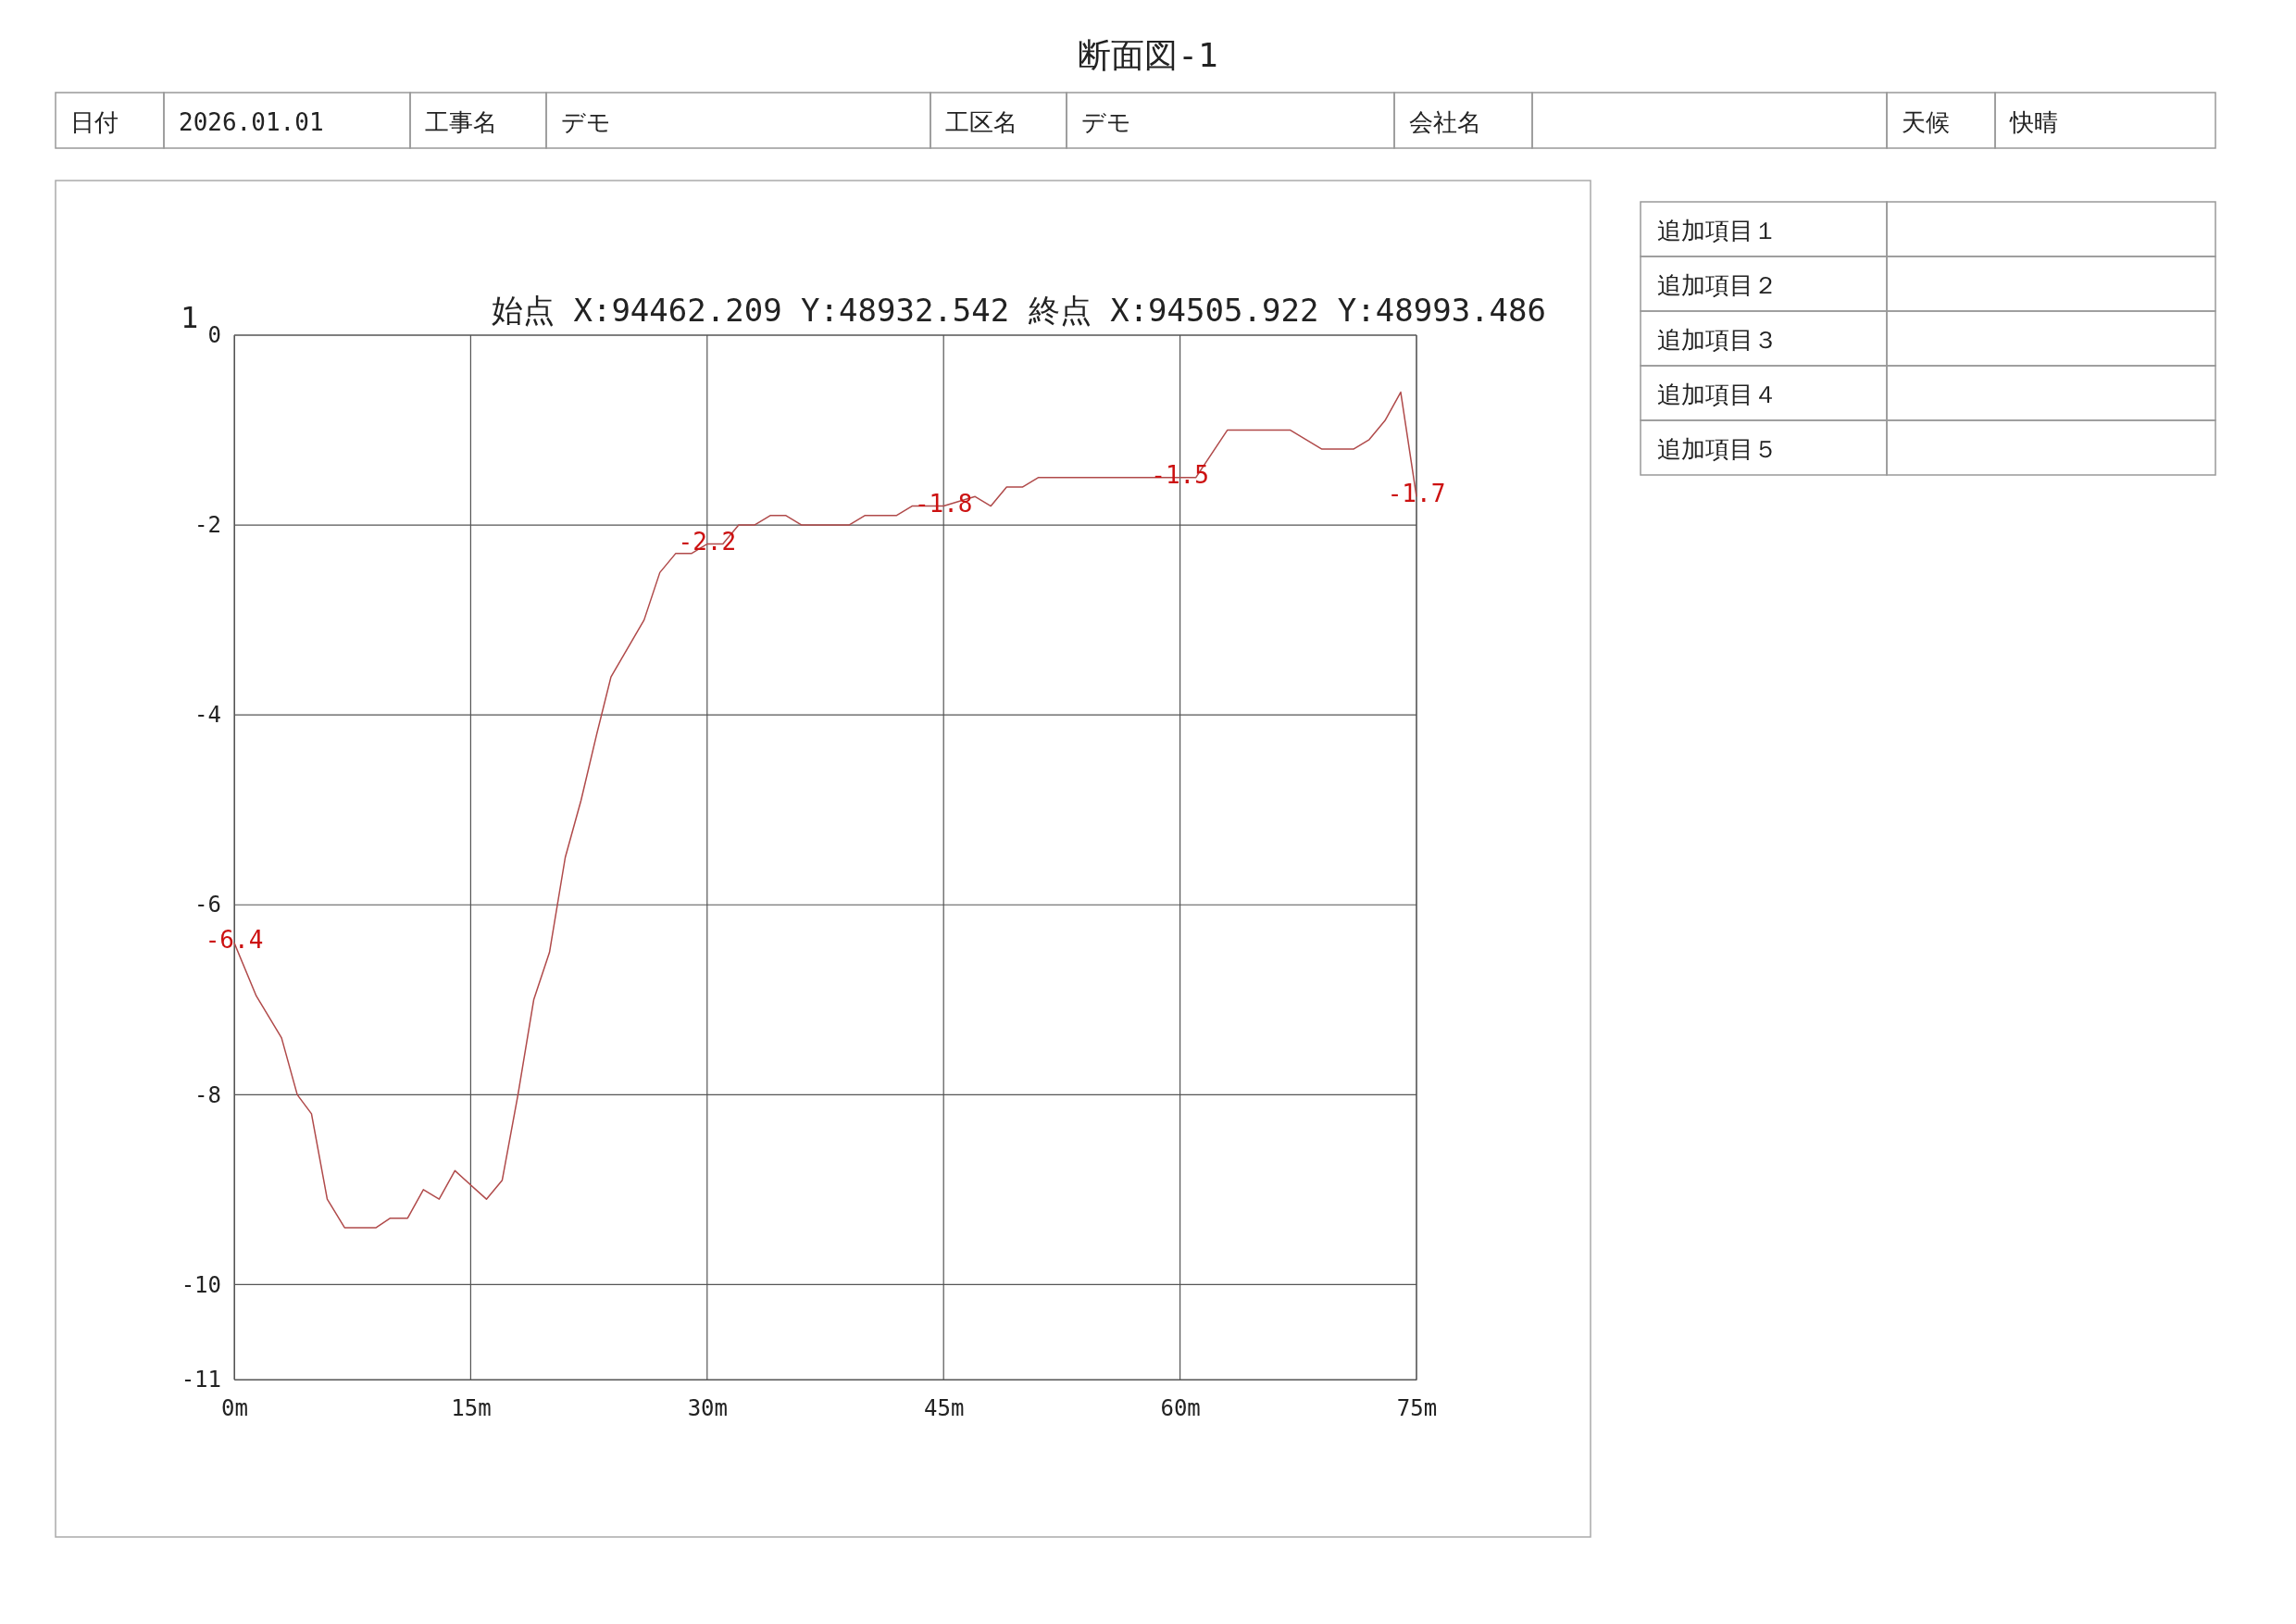 The height and width of the screenshot is (1624, 2296). What do you see at coordinates (944, 1408) in the screenshot?
I see `x-tick-label: 45m` at bounding box center [944, 1408].